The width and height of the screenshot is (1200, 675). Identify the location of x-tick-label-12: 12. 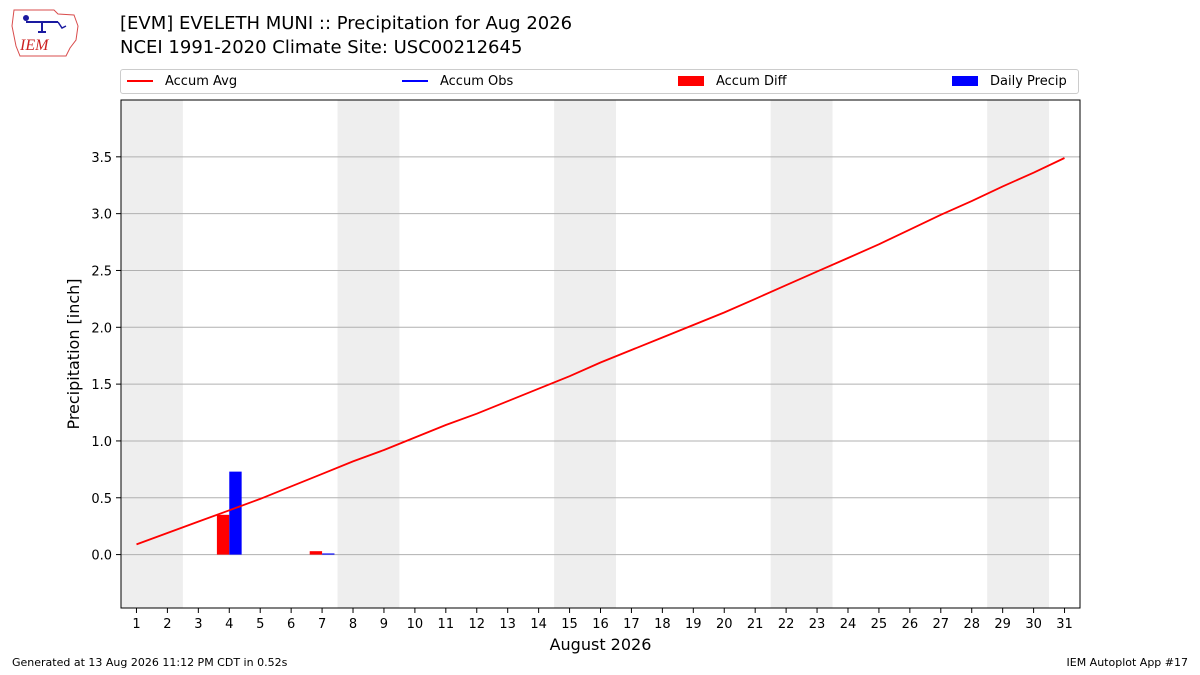
(476, 624).